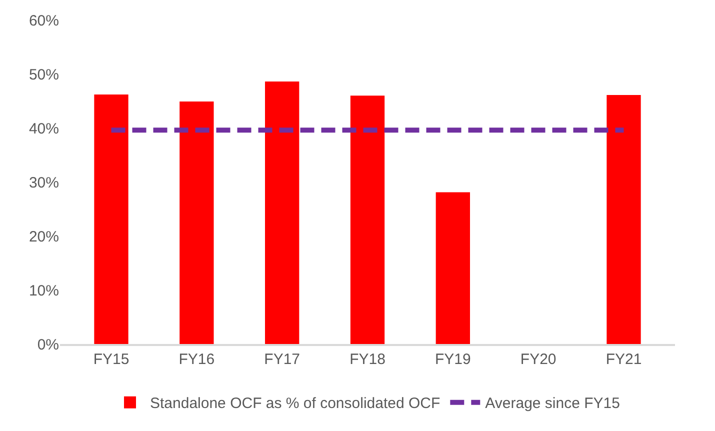 The width and height of the screenshot is (715, 431). What do you see at coordinates (282, 359) in the screenshot?
I see `x-tick-label: FY17` at bounding box center [282, 359].